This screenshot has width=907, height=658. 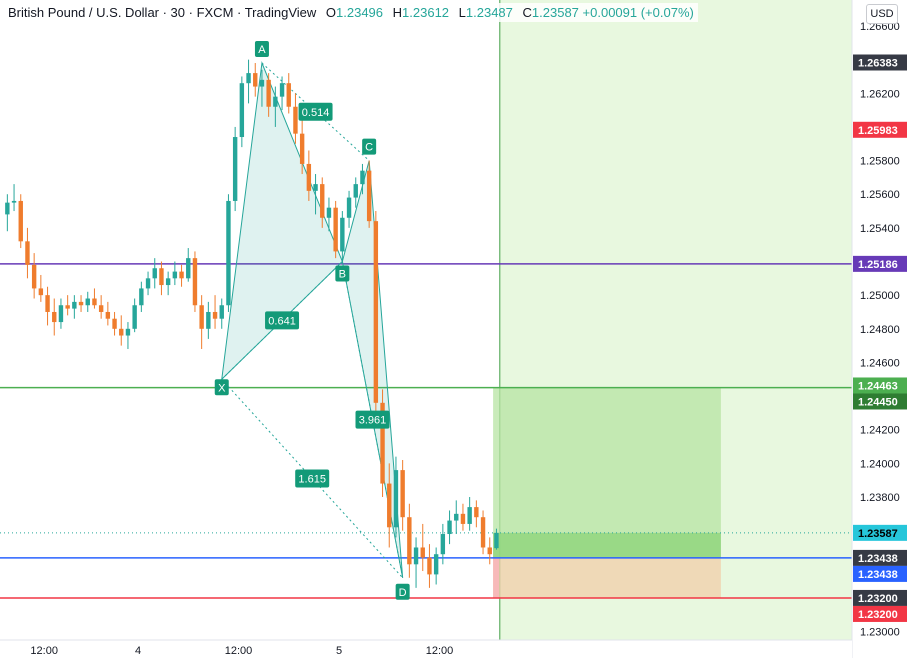 I want to click on price-label-bg, so click(x=880, y=263).